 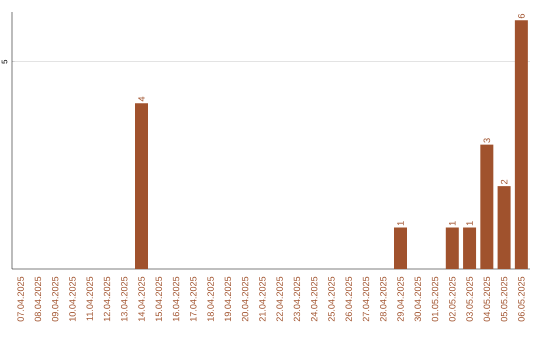 What do you see at coordinates (245, 299) in the screenshot?
I see `x-tick-label: 20.04.2025` at bounding box center [245, 299].